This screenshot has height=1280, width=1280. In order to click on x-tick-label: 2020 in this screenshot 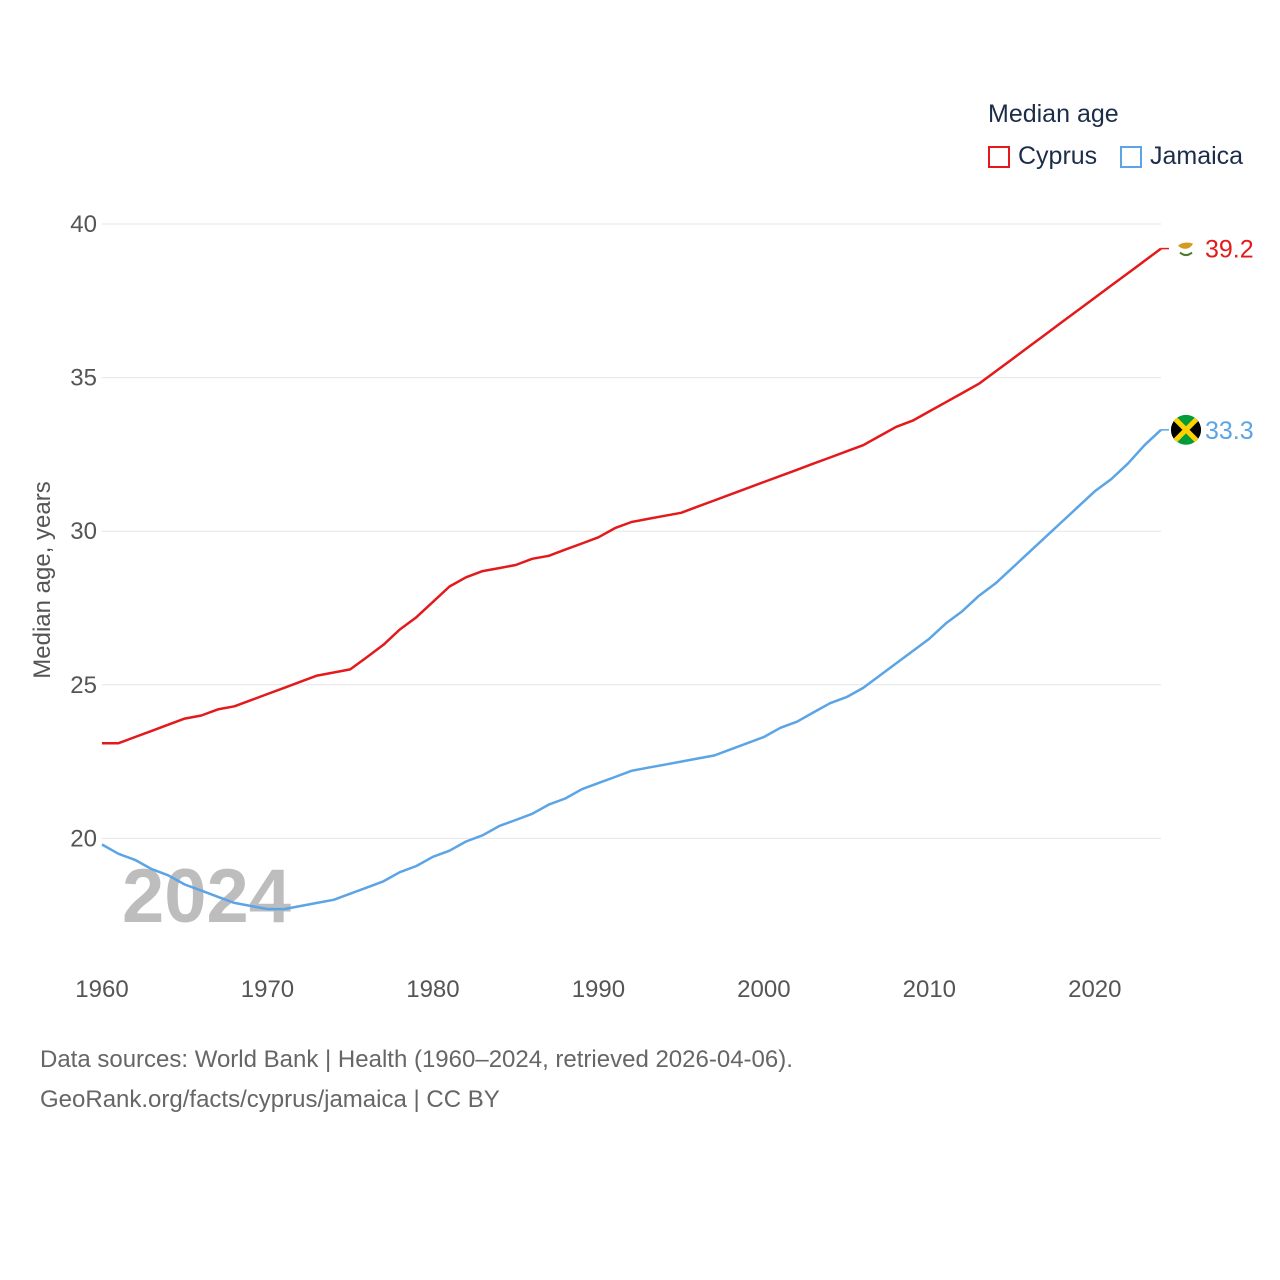, I will do `click(1094, 989)`.